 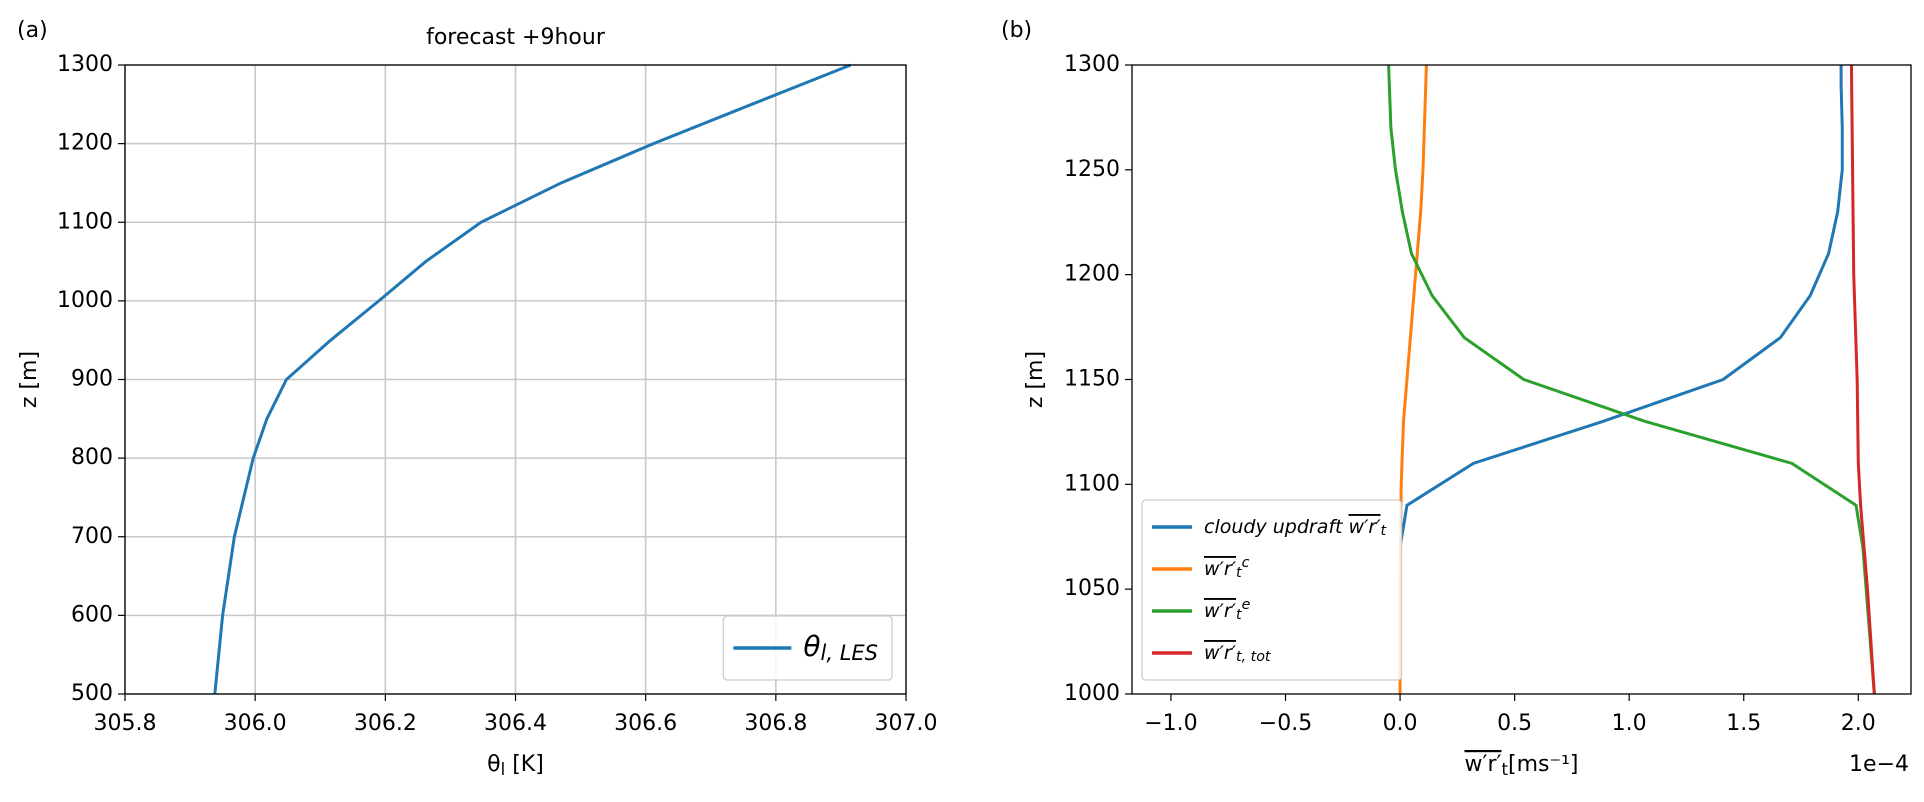 What do you see at coordinates (92, 536) in the screenshot?
I see `y-tick-label: 700` at bounding box center [92, 536].